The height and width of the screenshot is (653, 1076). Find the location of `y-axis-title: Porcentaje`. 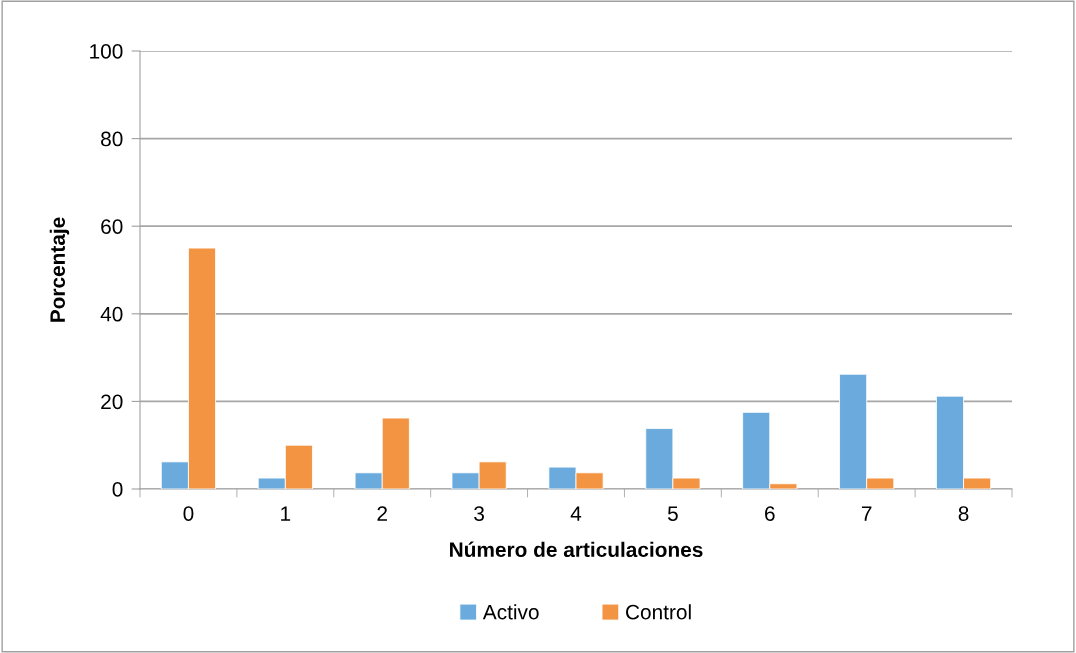

y-axis-title: Porcentaje is located at coordinates (59, 269).